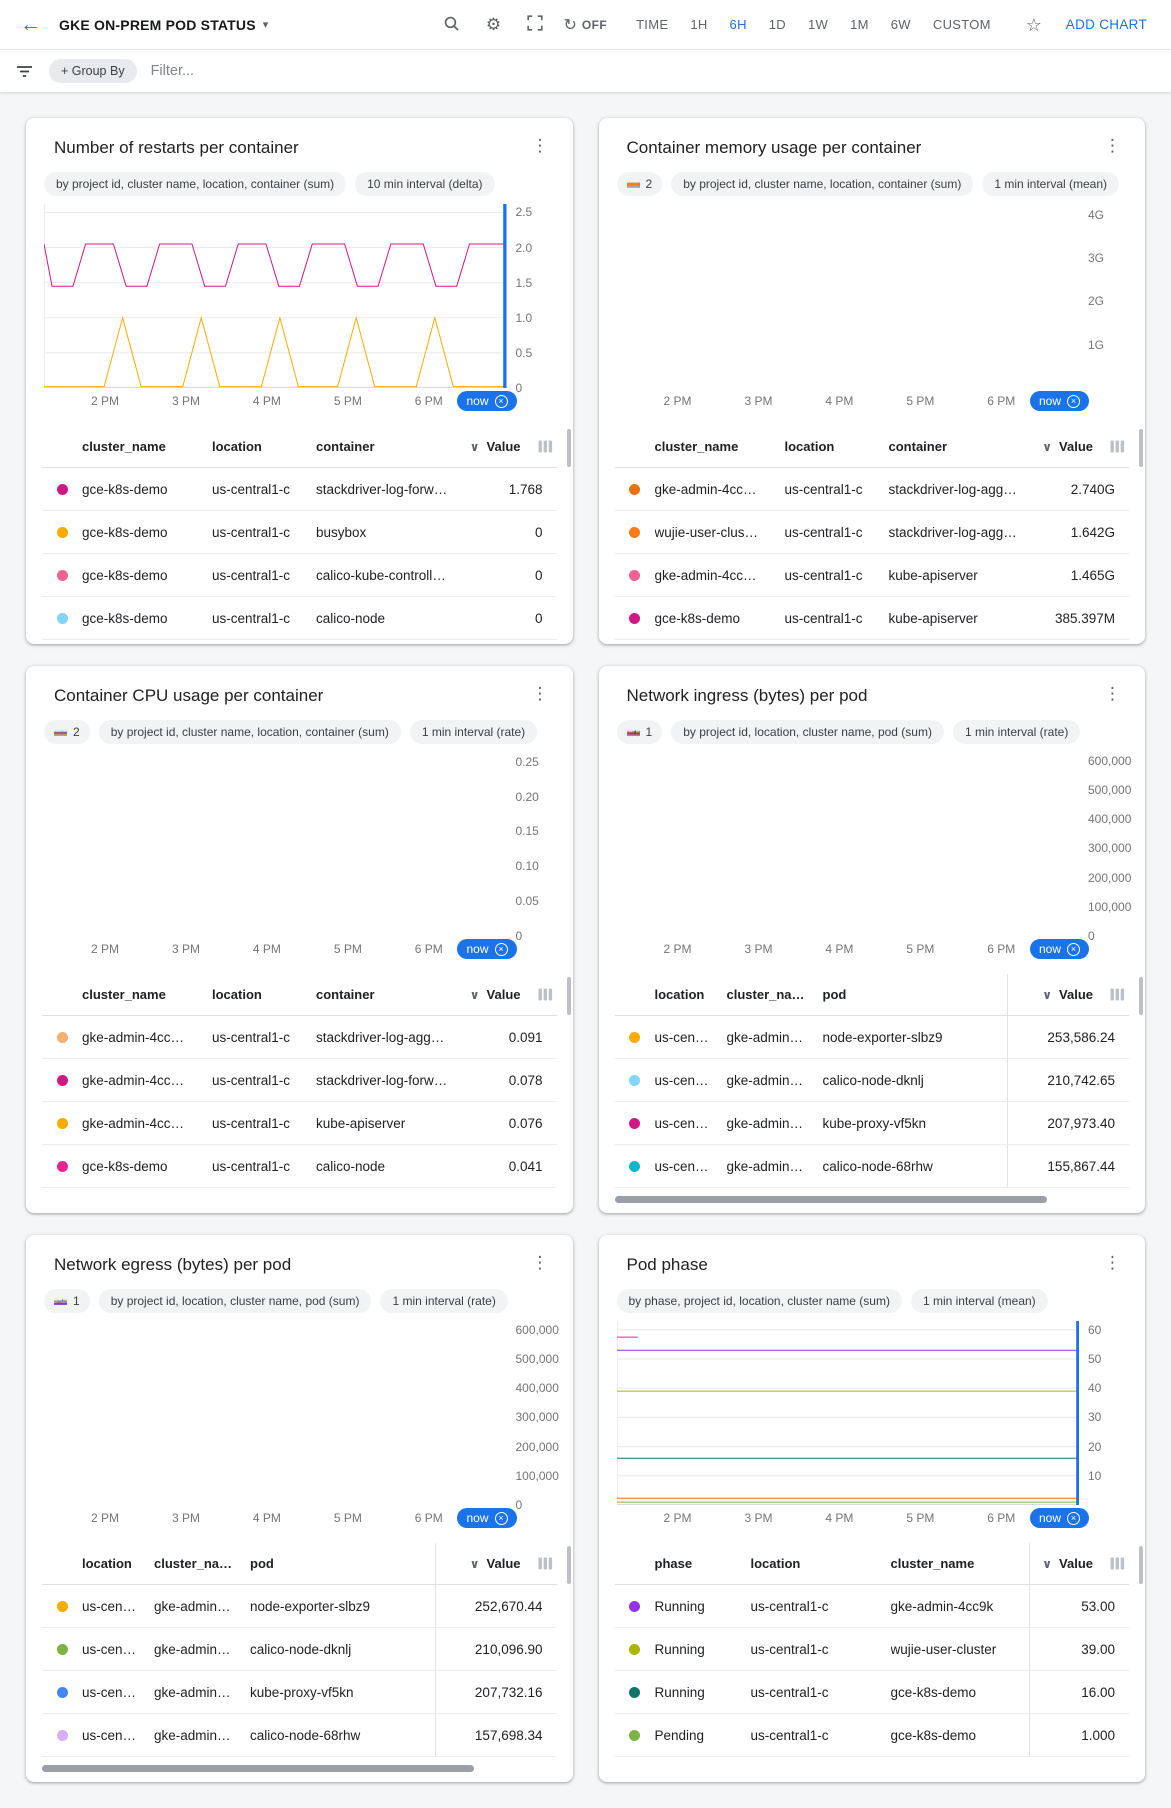  Describe the element at coordinates (698, 24) in the screenshot. I see `time-button-1h: 1H` at that location.